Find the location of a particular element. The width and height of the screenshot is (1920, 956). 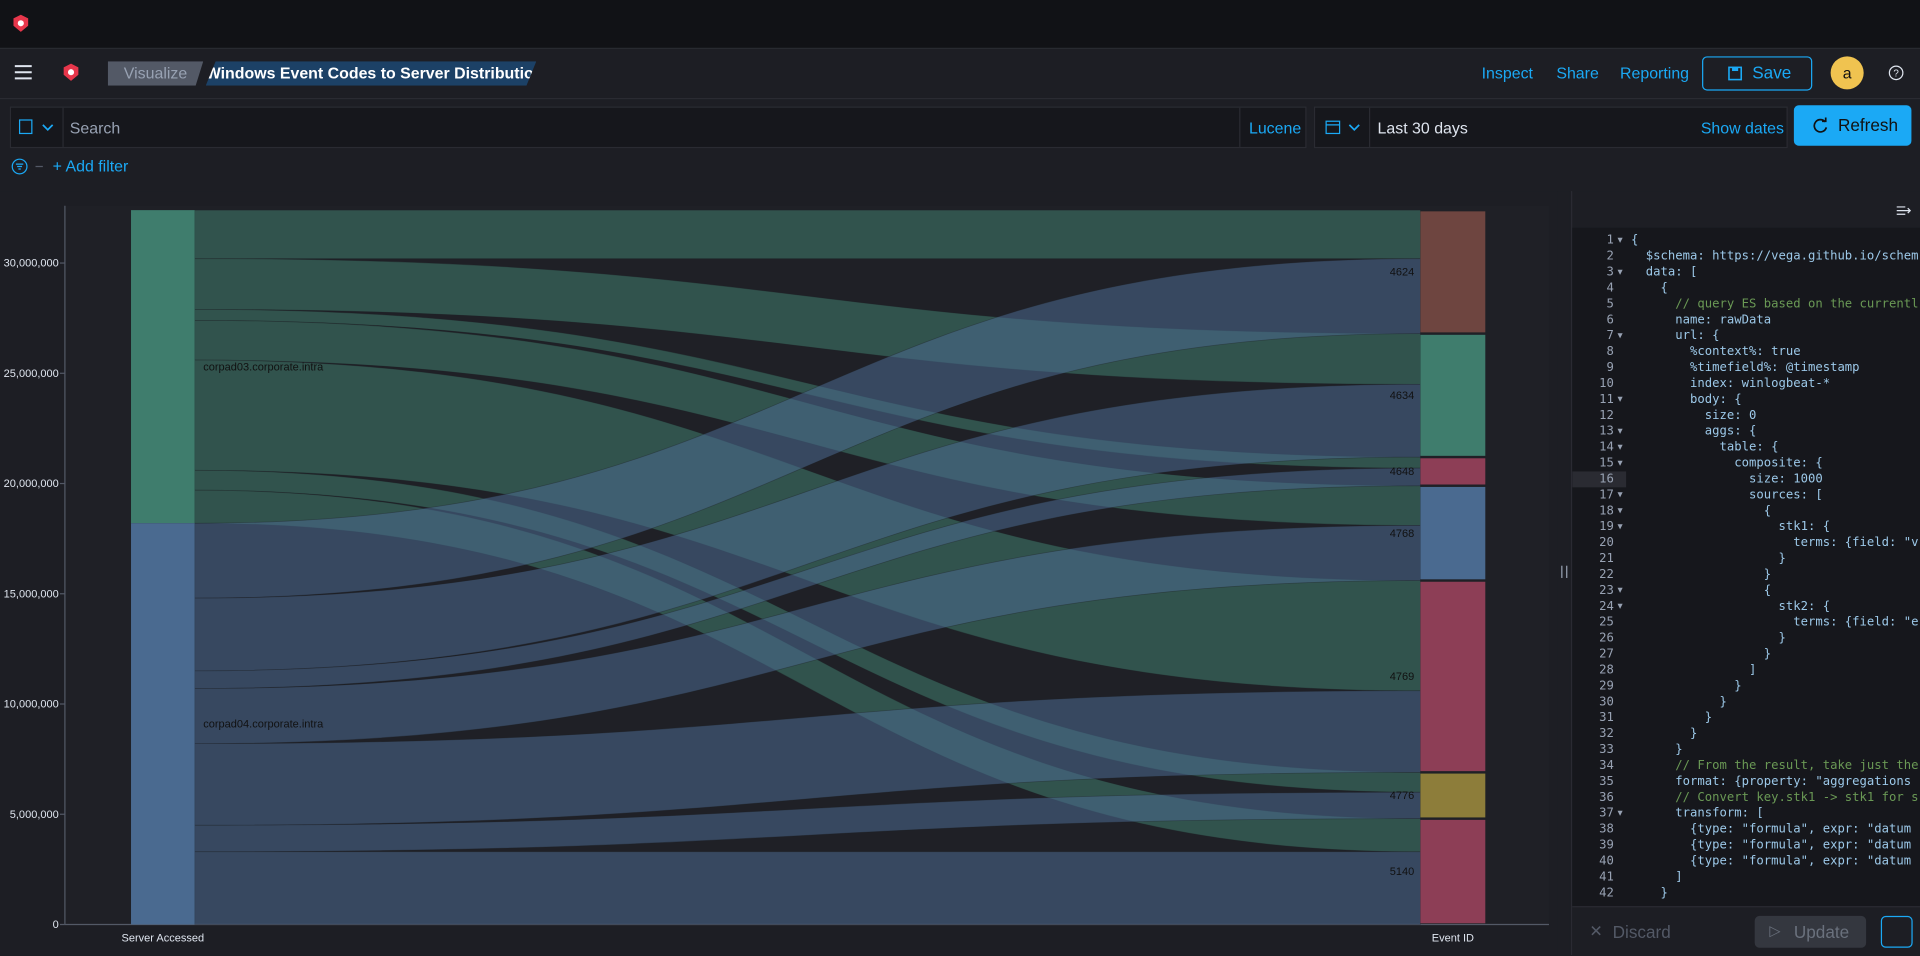

line-number: 33 is located at coordinates (1606, 750).